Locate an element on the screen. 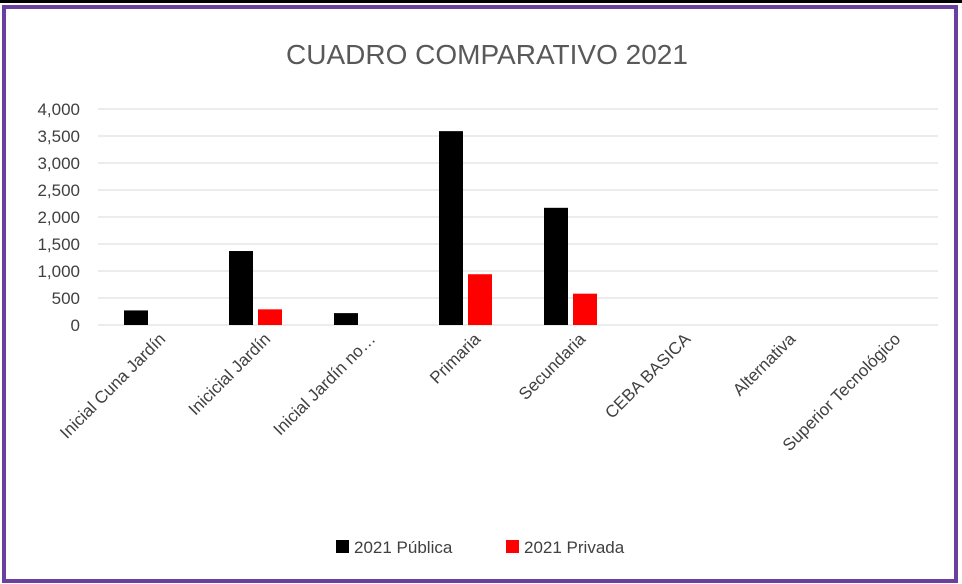  y-tick-label: 0 is located at coordinates (75, 325).